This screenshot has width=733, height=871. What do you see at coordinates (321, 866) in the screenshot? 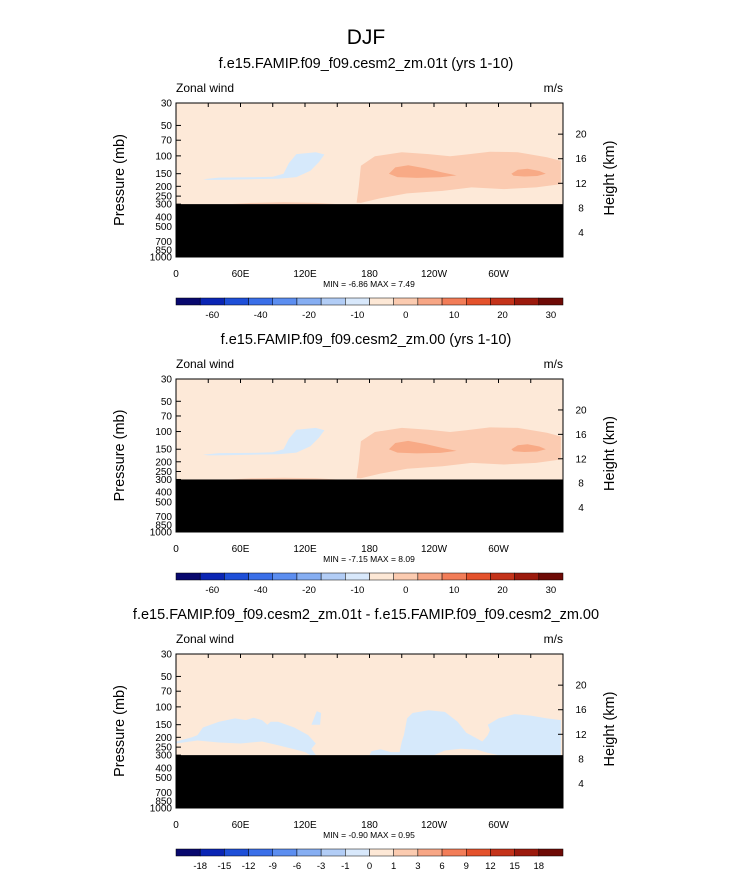
I see `colorbar-label: -3` at bounding box center [321, 866].